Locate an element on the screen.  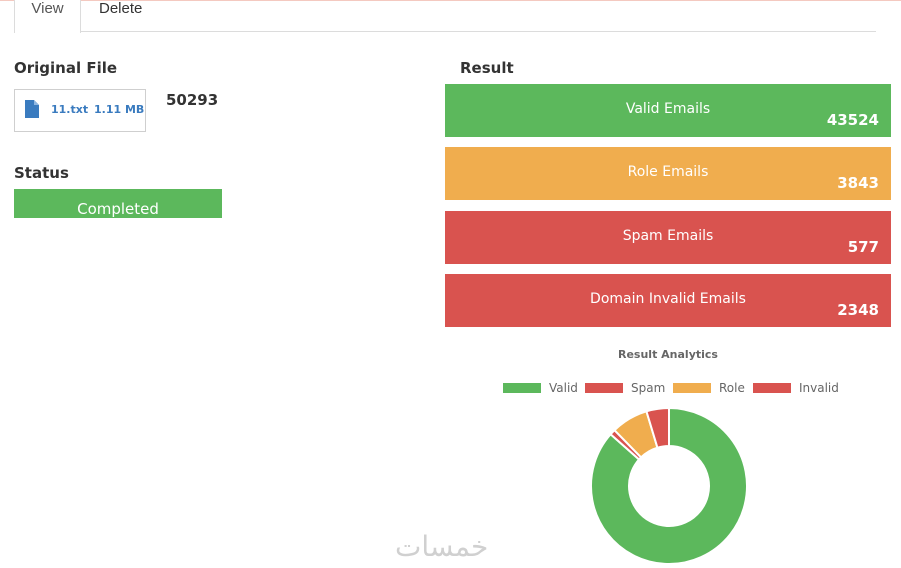
role-emails-card: Role Emails 3843 is located at coordinates (668, 173).